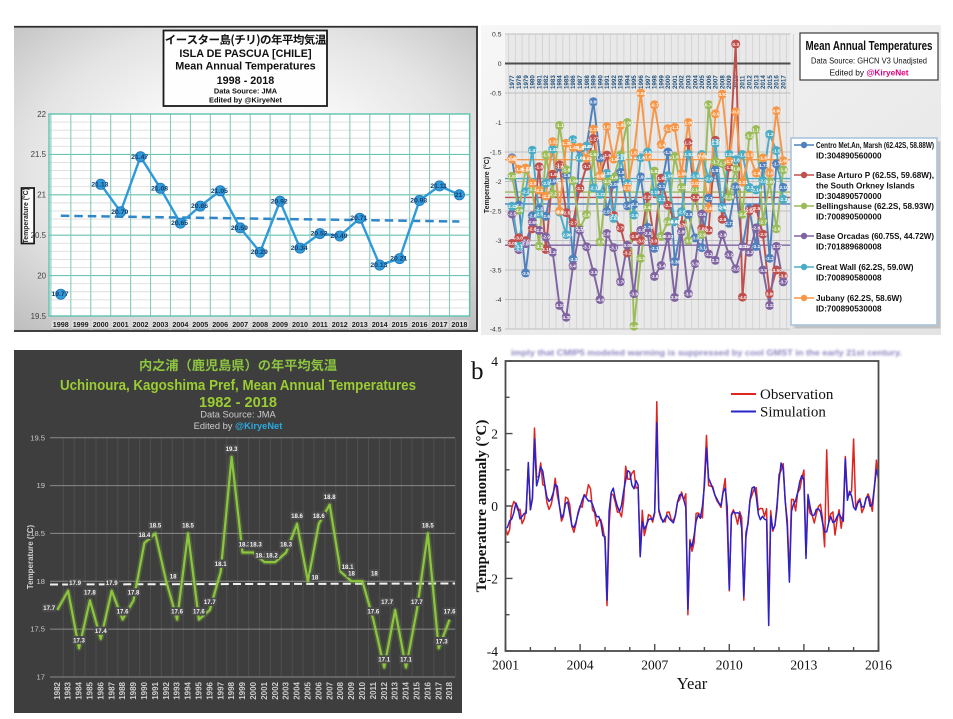  What do you see at coordinates (849, 156) in the screenshot?
I see `svg-text: ID:304890560000` at bounding box center [849, 156].